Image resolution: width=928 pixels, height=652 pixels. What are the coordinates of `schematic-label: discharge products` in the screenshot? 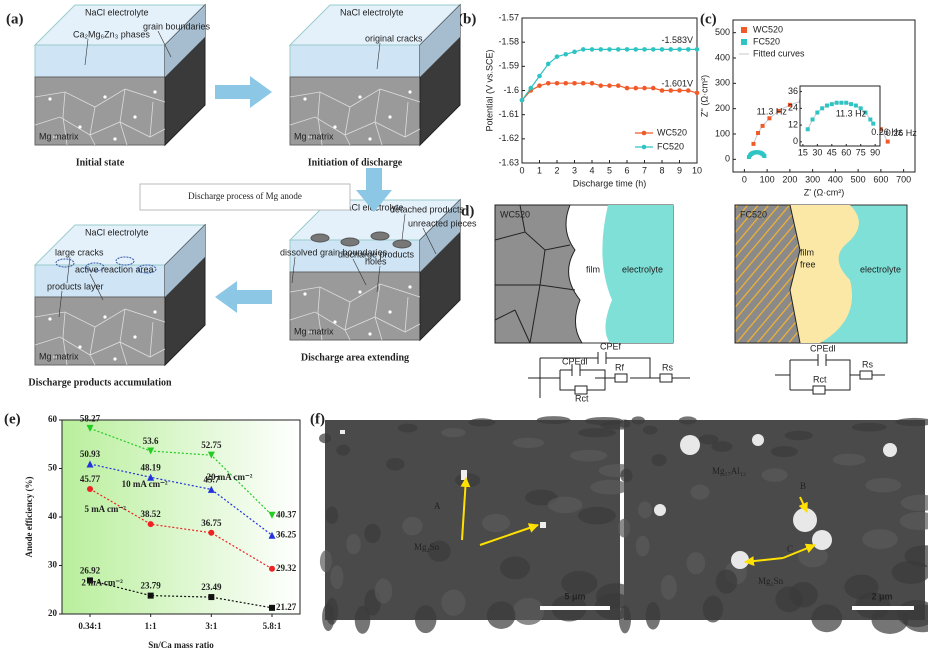 It's located at (376, 254).